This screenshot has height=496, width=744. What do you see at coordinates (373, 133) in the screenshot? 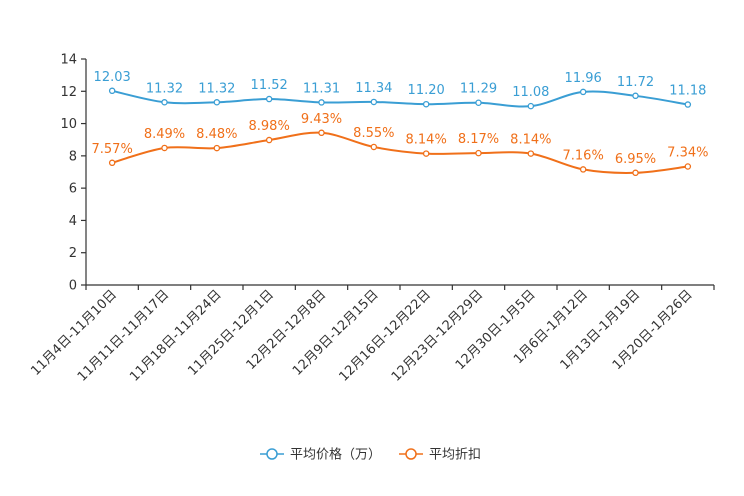
I see `data-label: 8.55%` at bounding box center [373, 133].